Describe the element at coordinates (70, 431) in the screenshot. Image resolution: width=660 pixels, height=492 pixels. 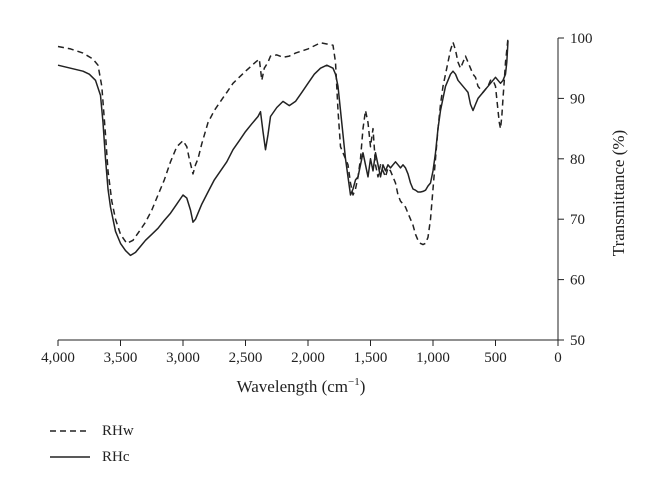
I see `legend-swatch-dashed` at that location.